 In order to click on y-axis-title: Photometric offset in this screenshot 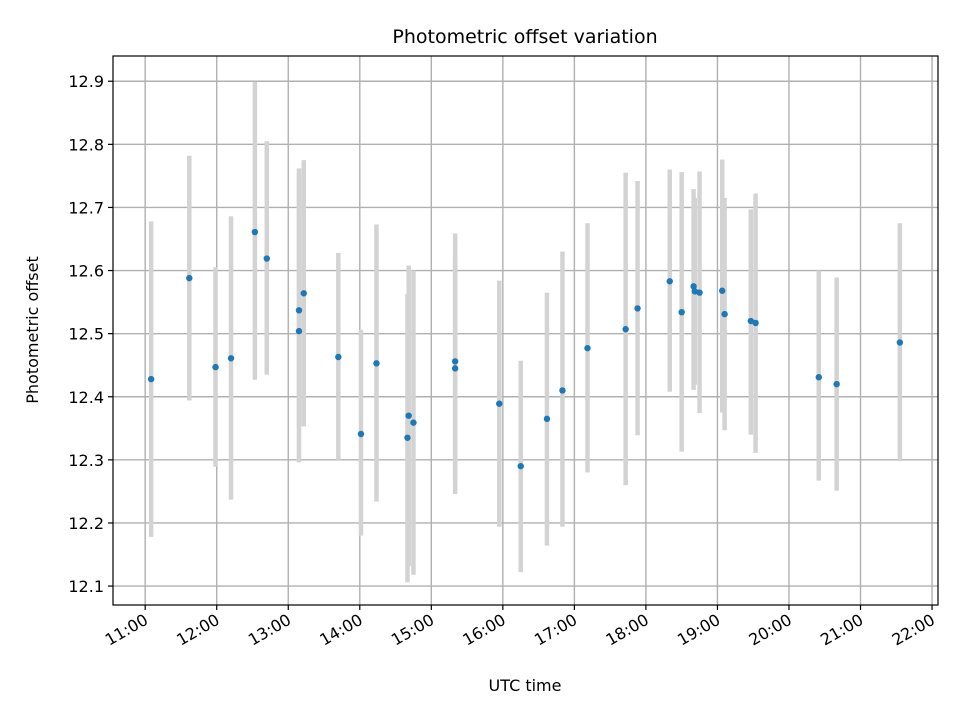, I will do `click(32, 330)`.